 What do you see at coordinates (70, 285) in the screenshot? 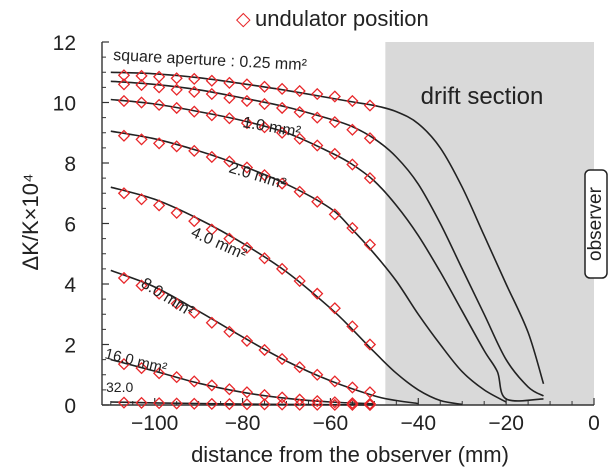
I see `y-tick-label: 4` at bounding box center [70, 285].